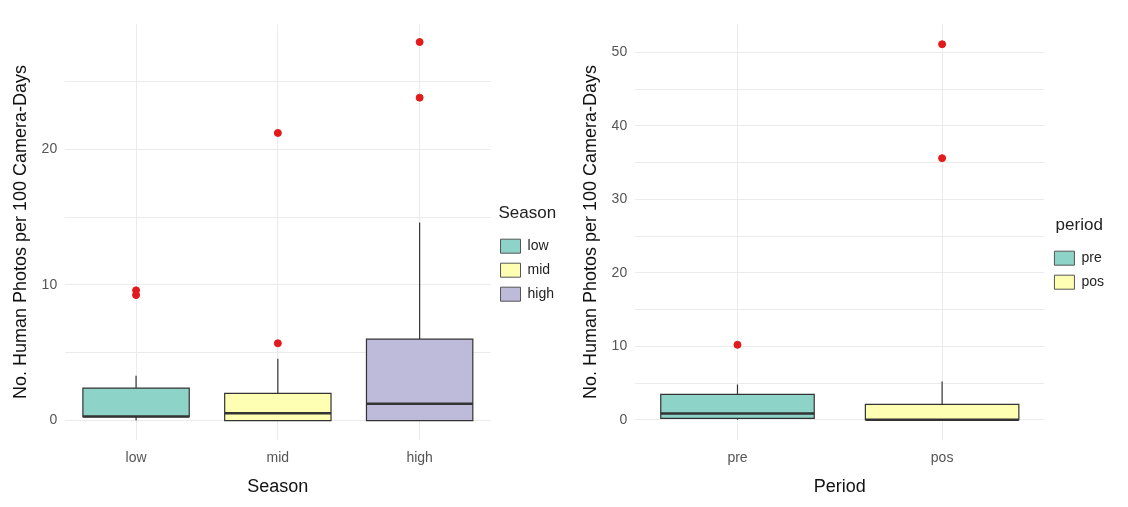 The width and height of the screenshot is (1128, 507). What do you see at coordinates (619, 198) in the screenshot?
I see `y-tick-label: 30` at bounding box center [619, 198].